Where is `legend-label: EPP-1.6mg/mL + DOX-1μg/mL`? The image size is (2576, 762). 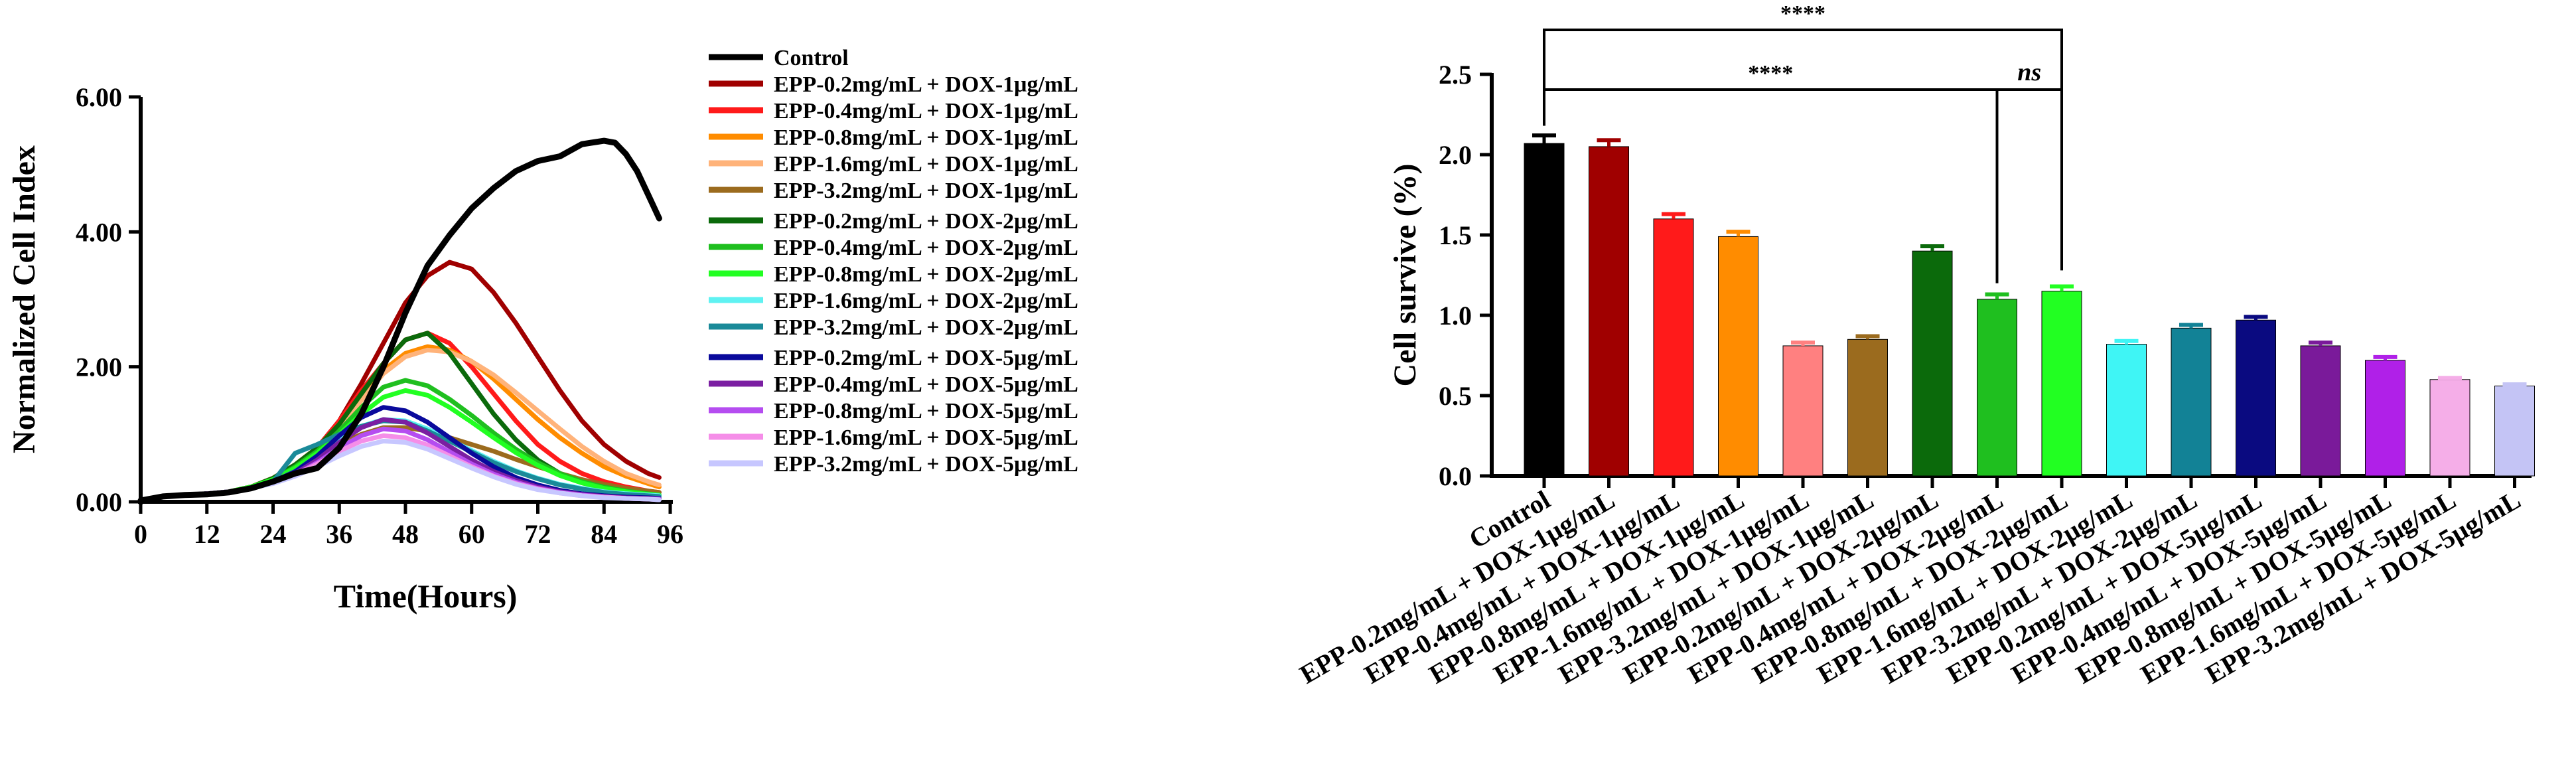
legend-label: EPP-1.6mg/mL + DOX-1μg/mL is located at coordinates (926, 164).